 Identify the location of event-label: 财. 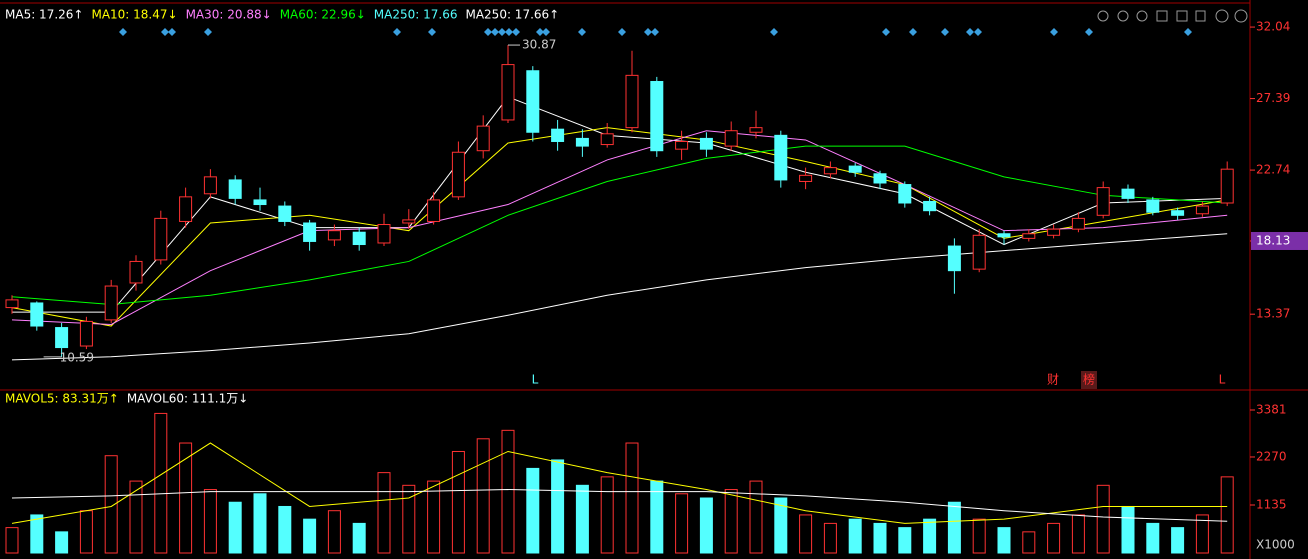
(1053, 380).